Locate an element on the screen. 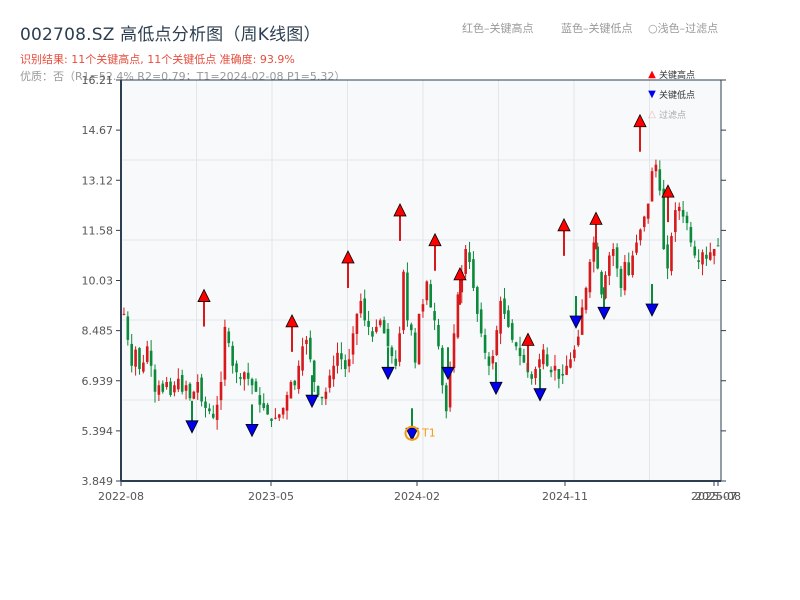 The image size is (800, 600). legend-blue-text: 蓝色–关键低点 is located at coordinates (597, 28).